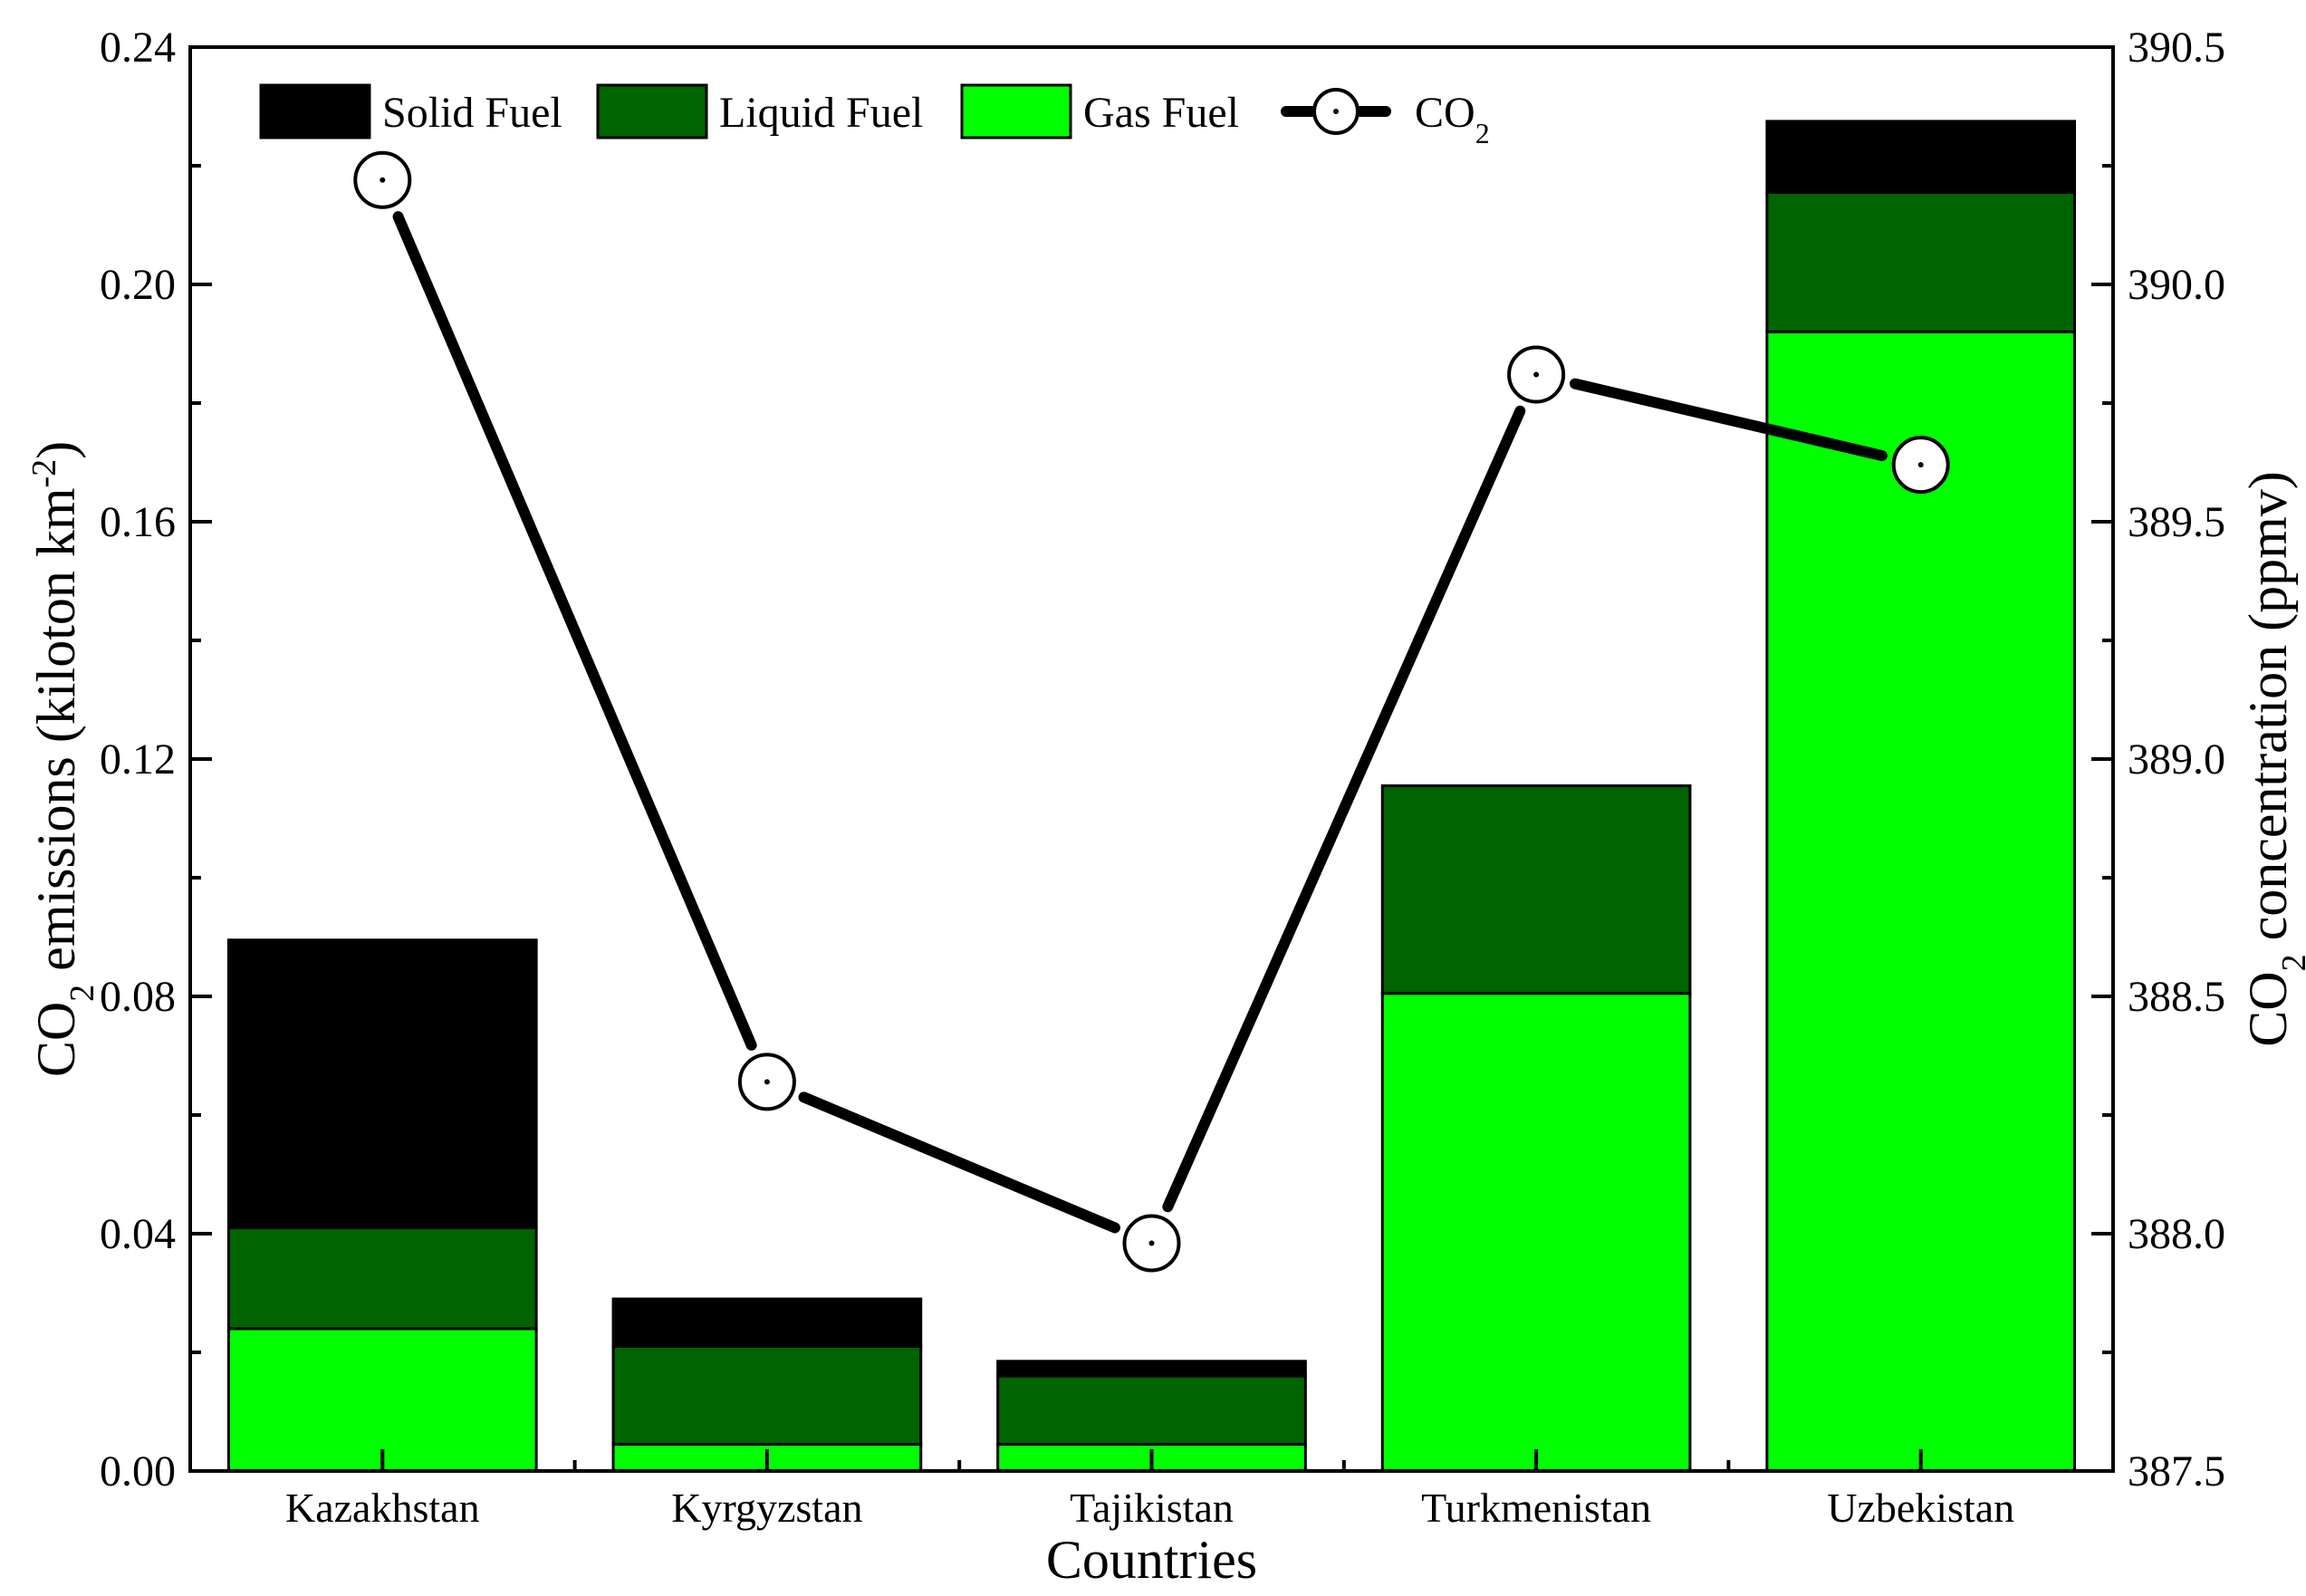 The width and height of the screenshot is (2306, 1596). Describe the element at coordinates (472, 113) in the screenshot. I see `legend-label-solid-fuel: Solid Fuel` at that location.